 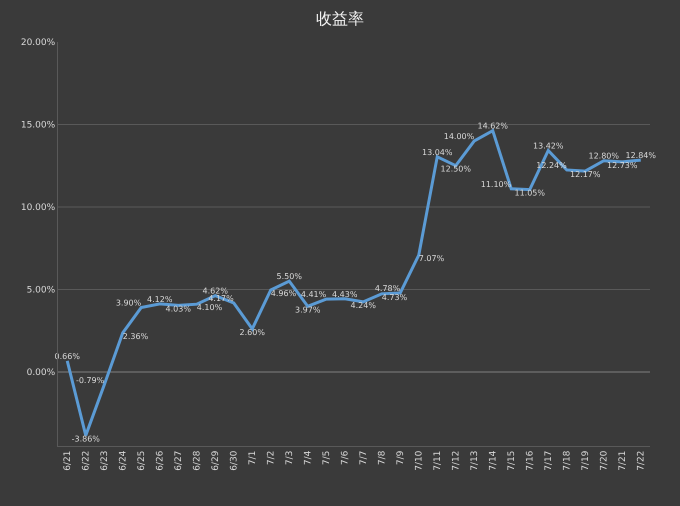 I want to click on x-tick-label: 7/5, so click(x=327, y=458).